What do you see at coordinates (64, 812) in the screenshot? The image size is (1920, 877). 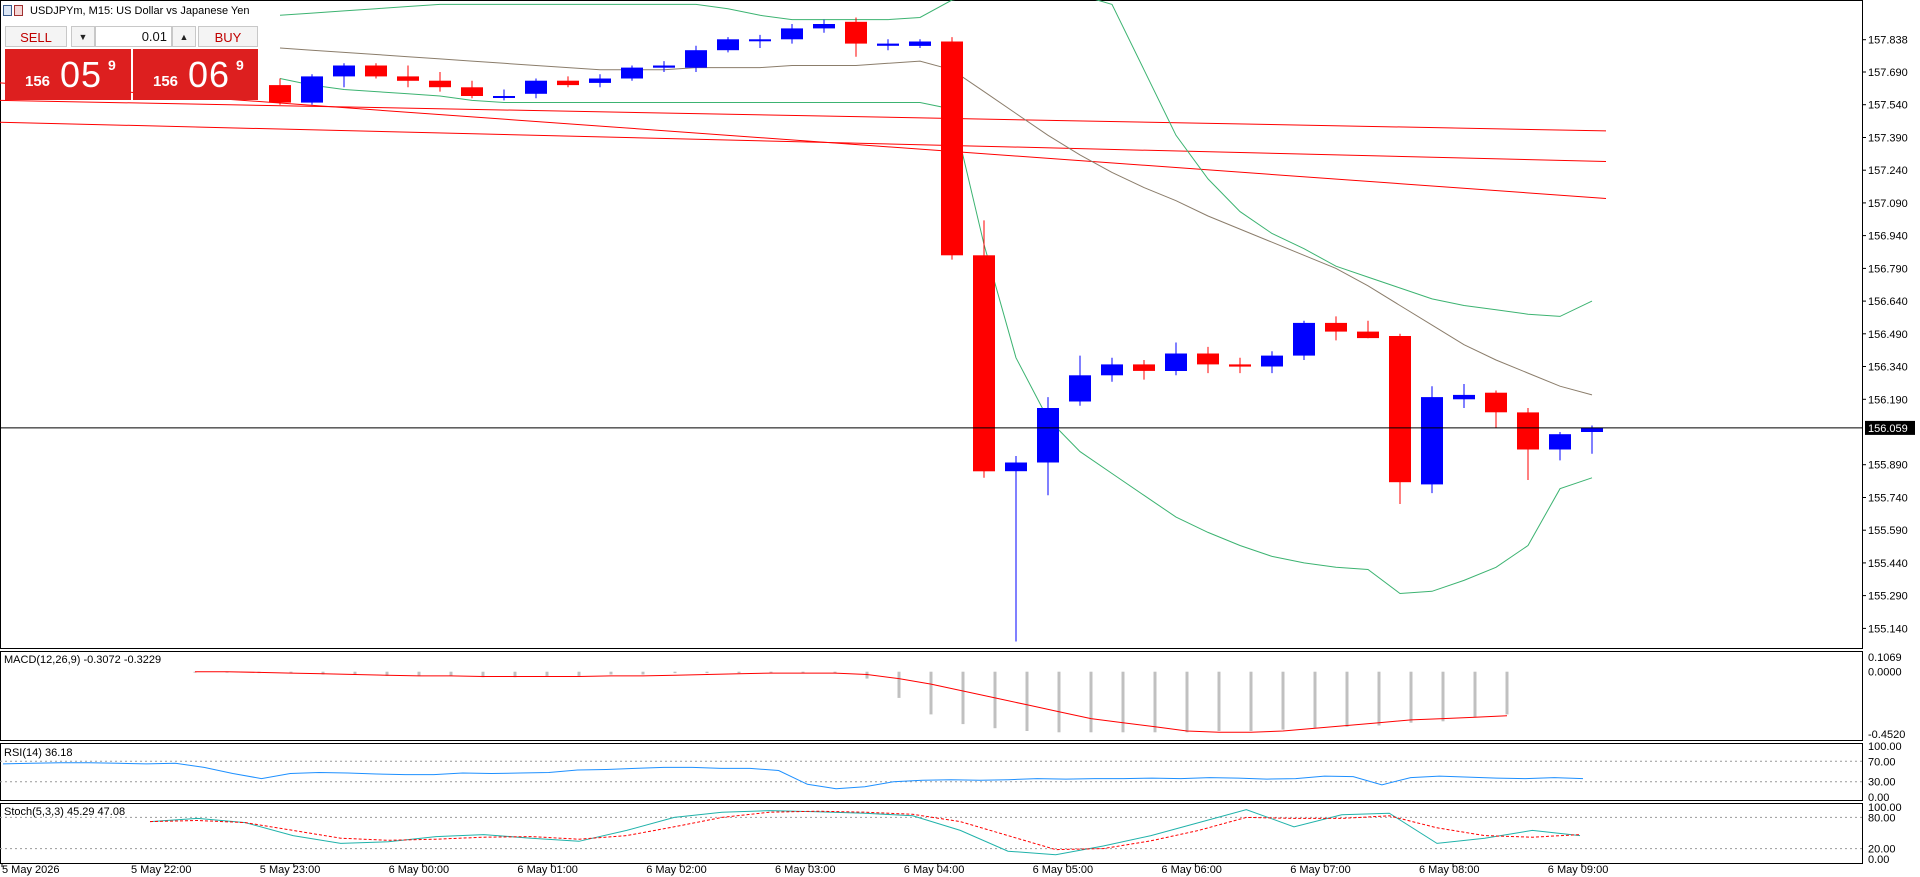 I see `stoch-label: Stoch(5,3,3) 45.29 47.08` at bounding box center [64, 812].